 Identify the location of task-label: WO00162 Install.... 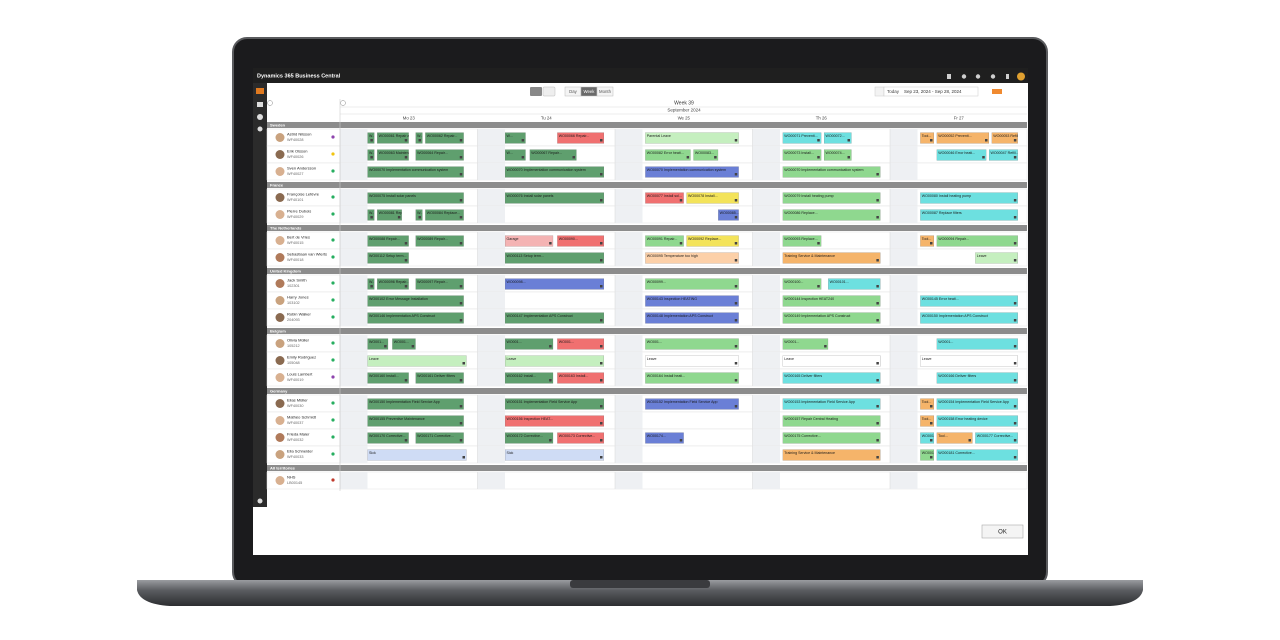
(522, 376).